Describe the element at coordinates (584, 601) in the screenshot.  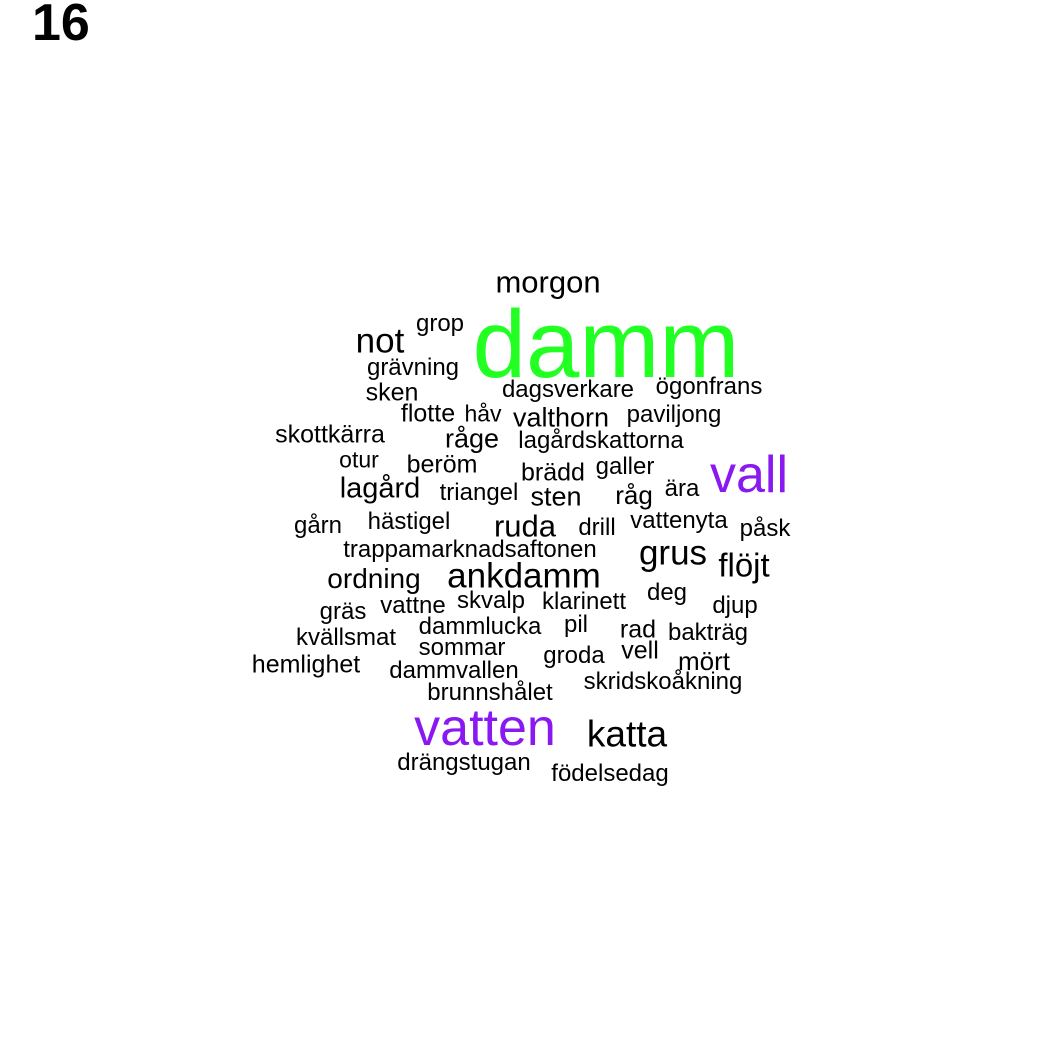
I see `word-klarinett: klarinett` at that location.